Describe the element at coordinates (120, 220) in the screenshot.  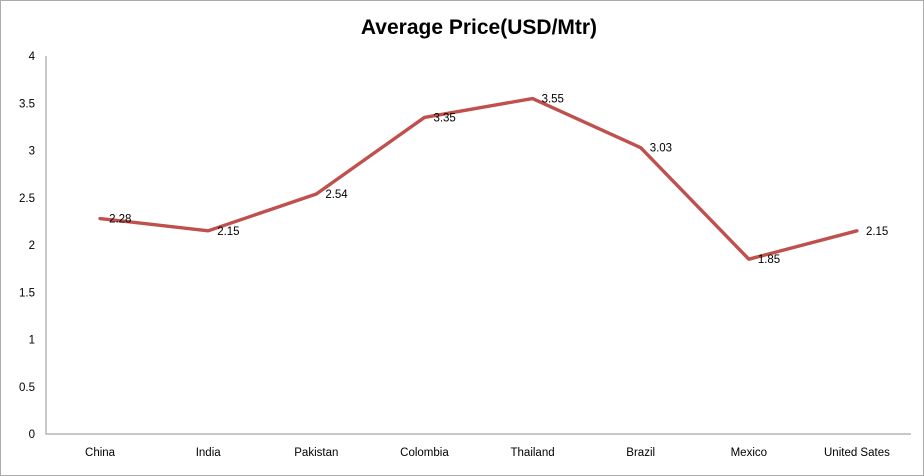
I see `data-label: 2.28` at that location.